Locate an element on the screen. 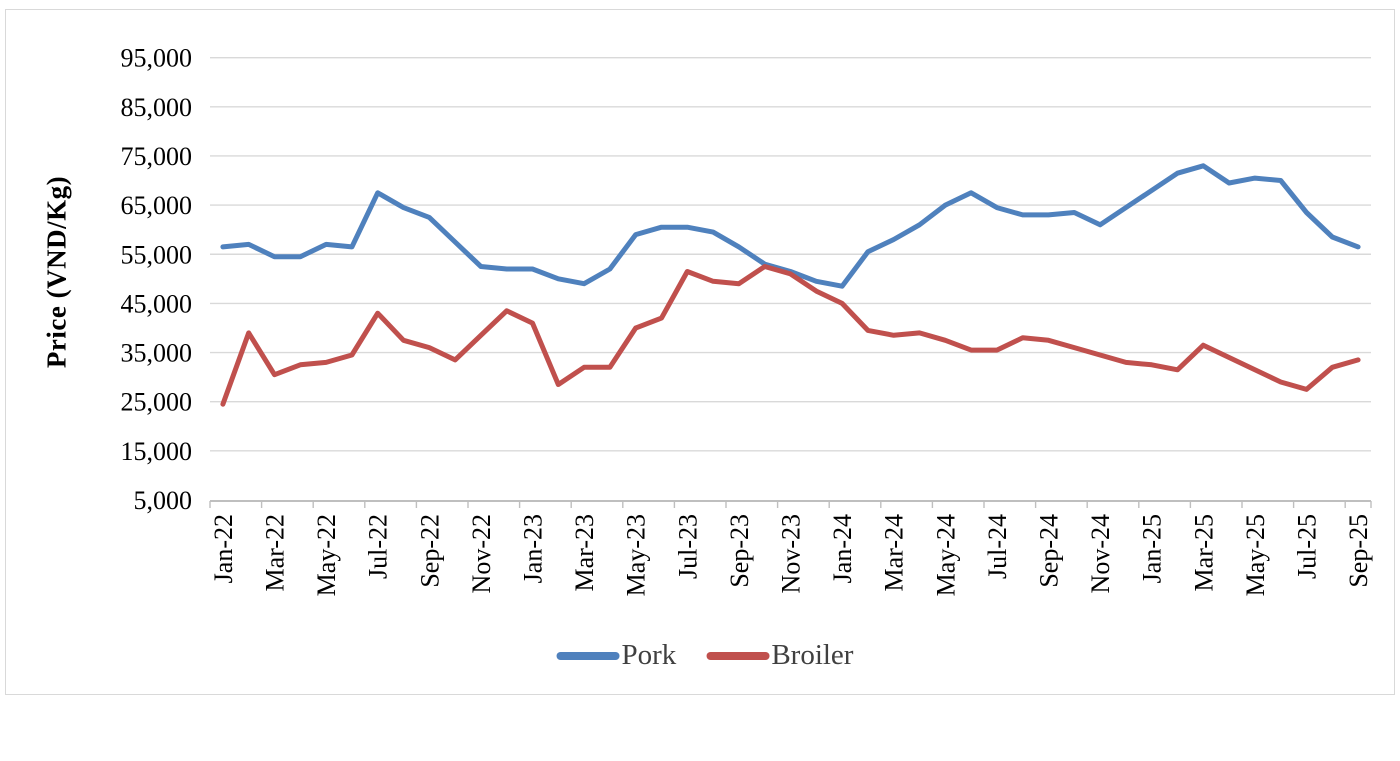  x-axis-tick-label: Jan-23 is located at coordinates (533, 548).